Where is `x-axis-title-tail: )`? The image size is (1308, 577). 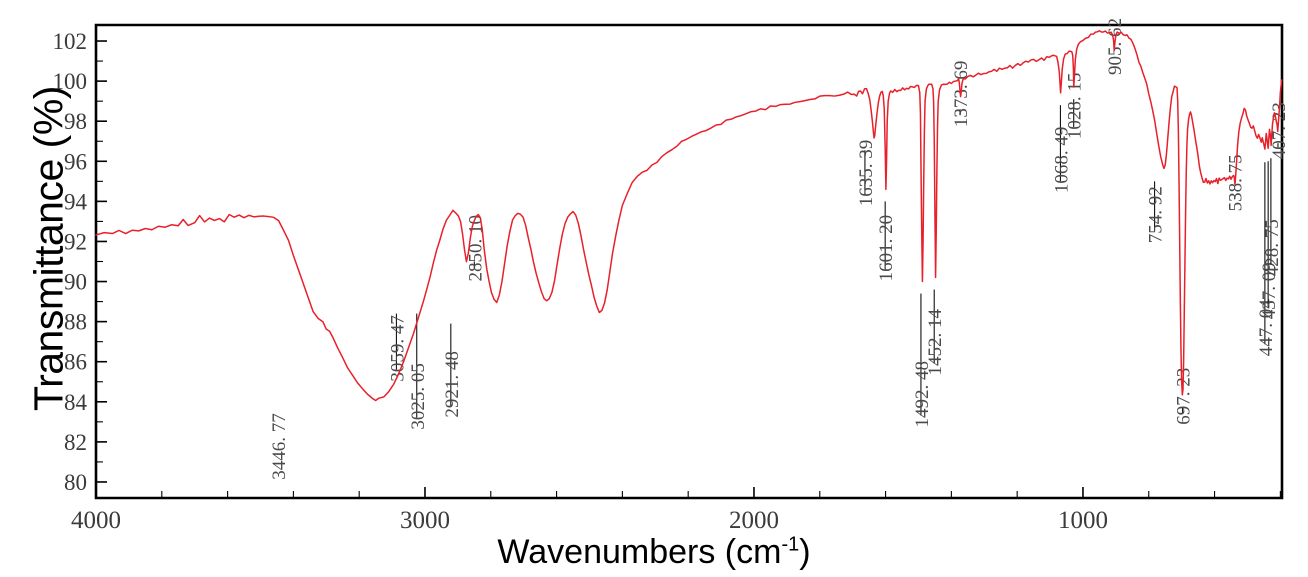 x-axis-title-tail: ) is located at coordinates (805, 552).